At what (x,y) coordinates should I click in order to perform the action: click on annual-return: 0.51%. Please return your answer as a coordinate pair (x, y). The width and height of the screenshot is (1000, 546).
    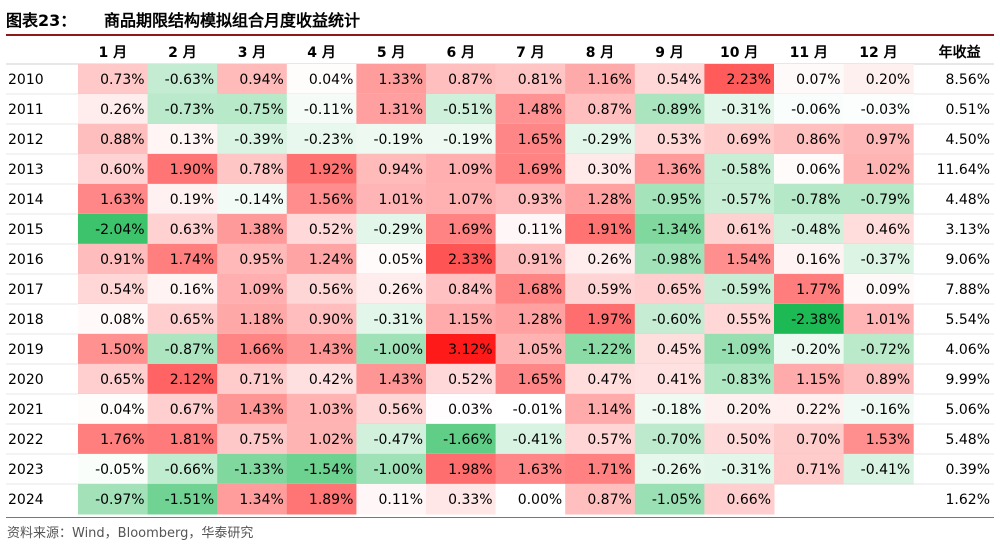
    Looking at the image, I should click on (968, 110).